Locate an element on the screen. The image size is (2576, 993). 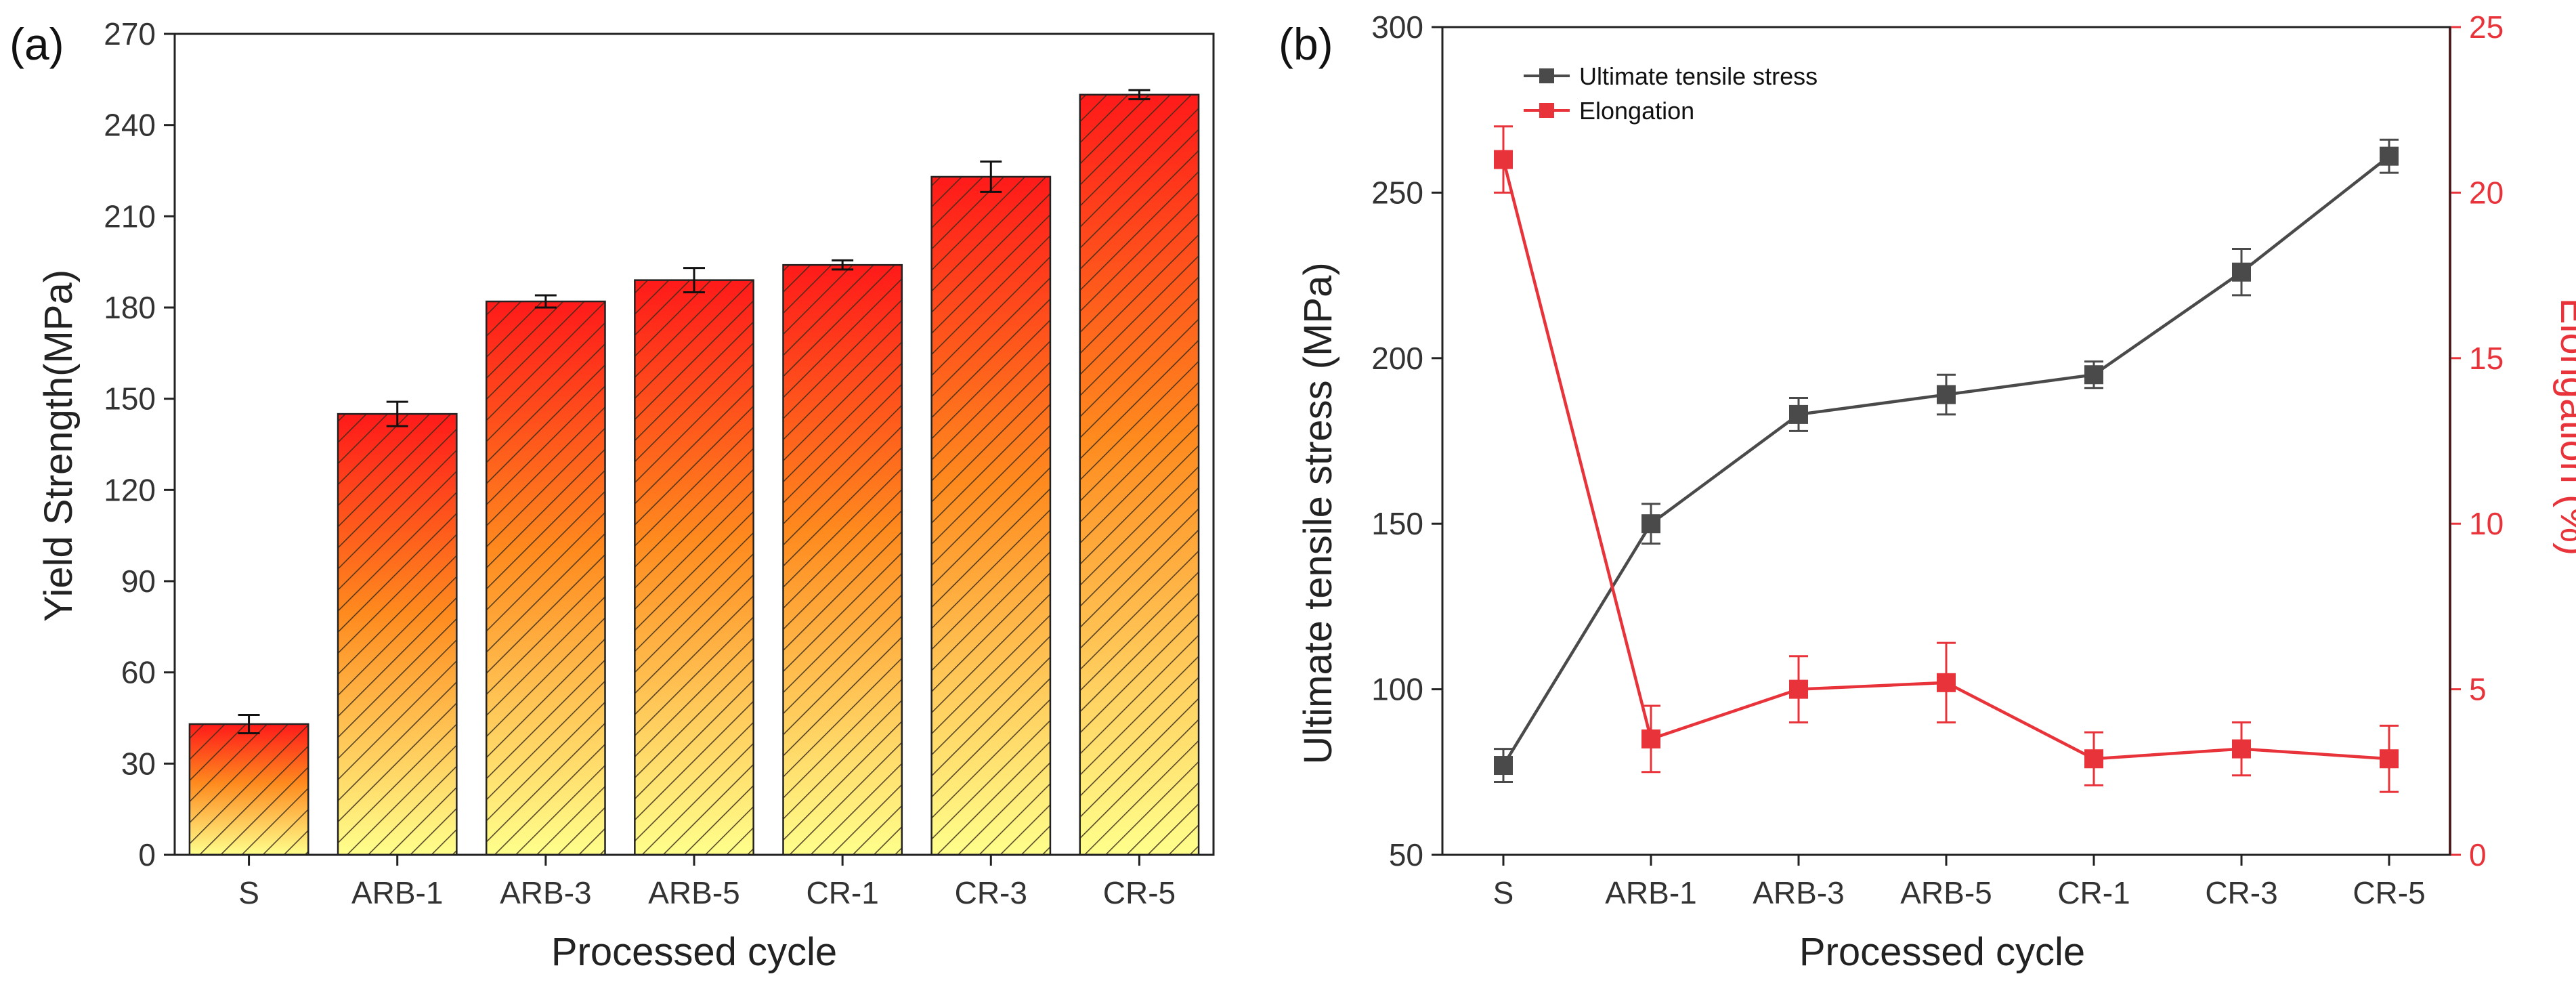
panel-a-y-tick-label: 60 is located at coordinates (138, 672).